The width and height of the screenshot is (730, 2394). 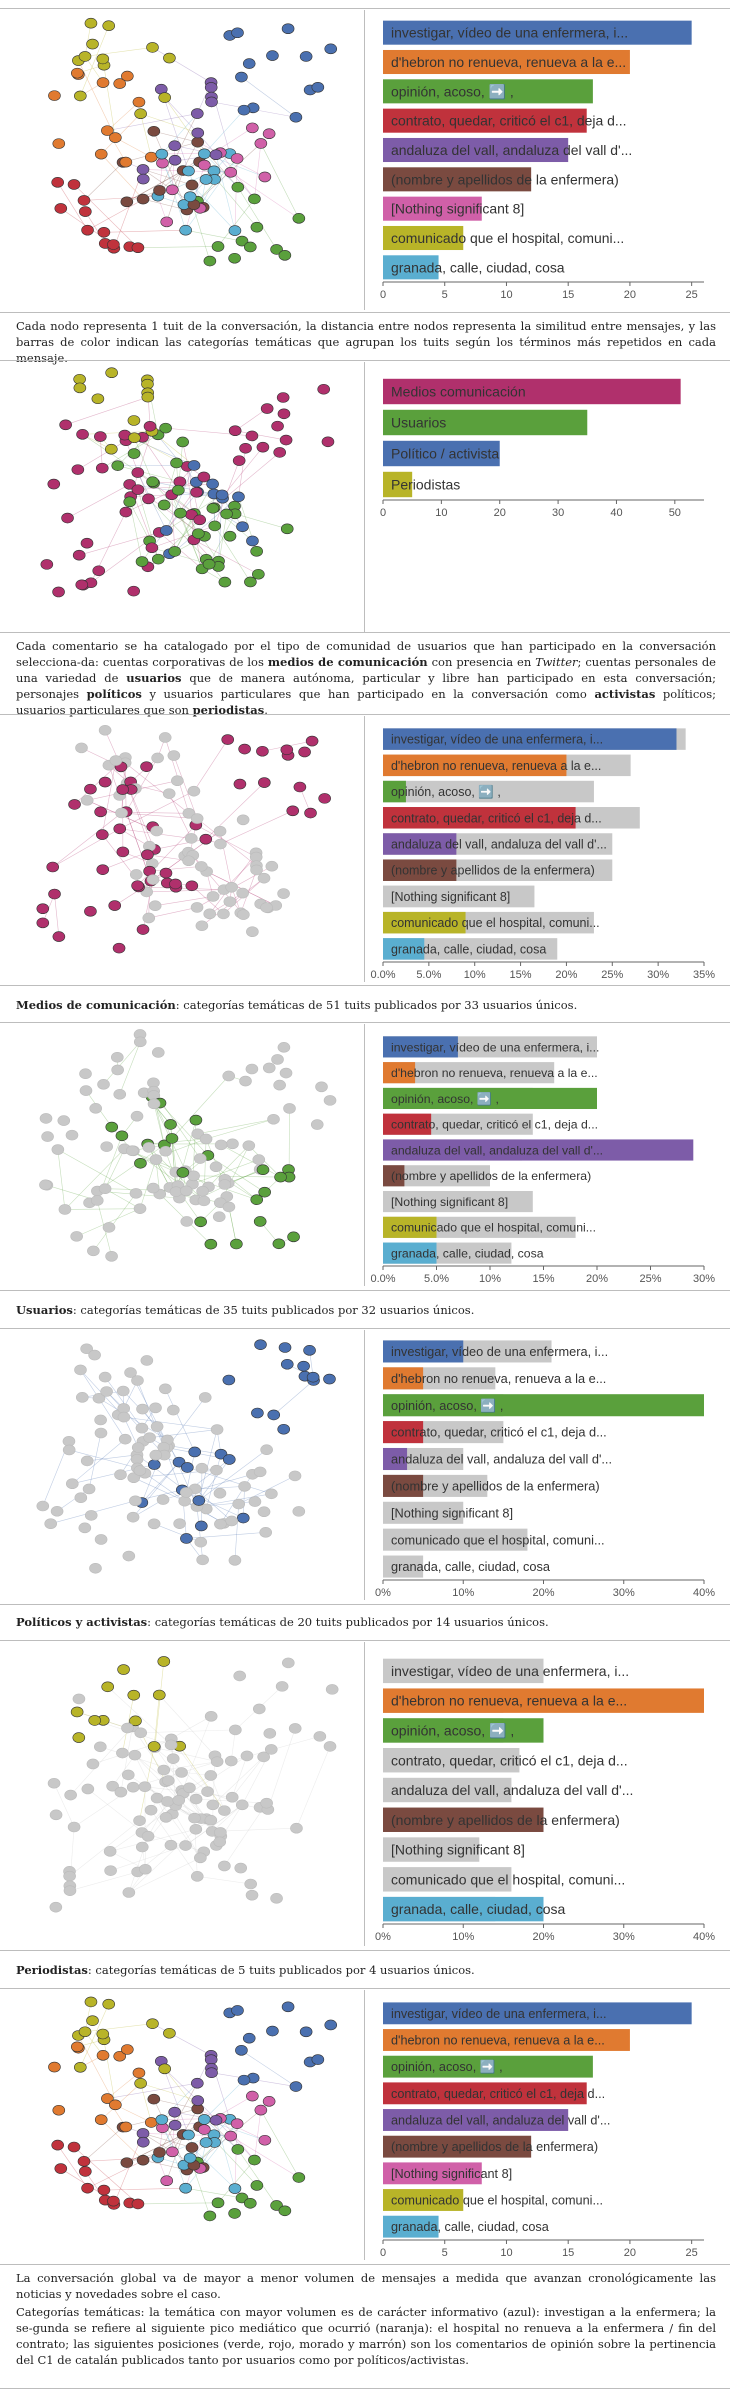 I want to click on x-tick-label-2: 10, so click(x=506, y=2253).